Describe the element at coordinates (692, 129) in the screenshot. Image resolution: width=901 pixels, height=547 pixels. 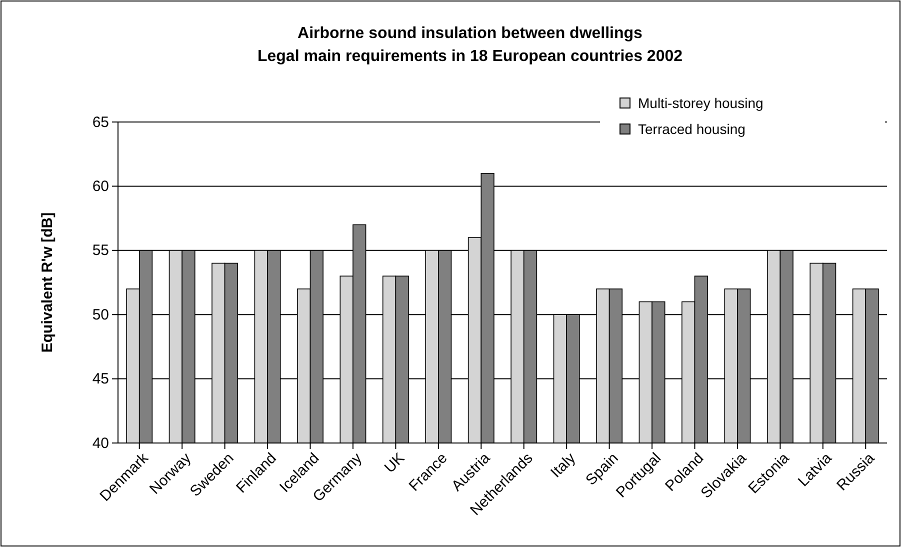
I see `legend-label: Terraced housing` at that location.